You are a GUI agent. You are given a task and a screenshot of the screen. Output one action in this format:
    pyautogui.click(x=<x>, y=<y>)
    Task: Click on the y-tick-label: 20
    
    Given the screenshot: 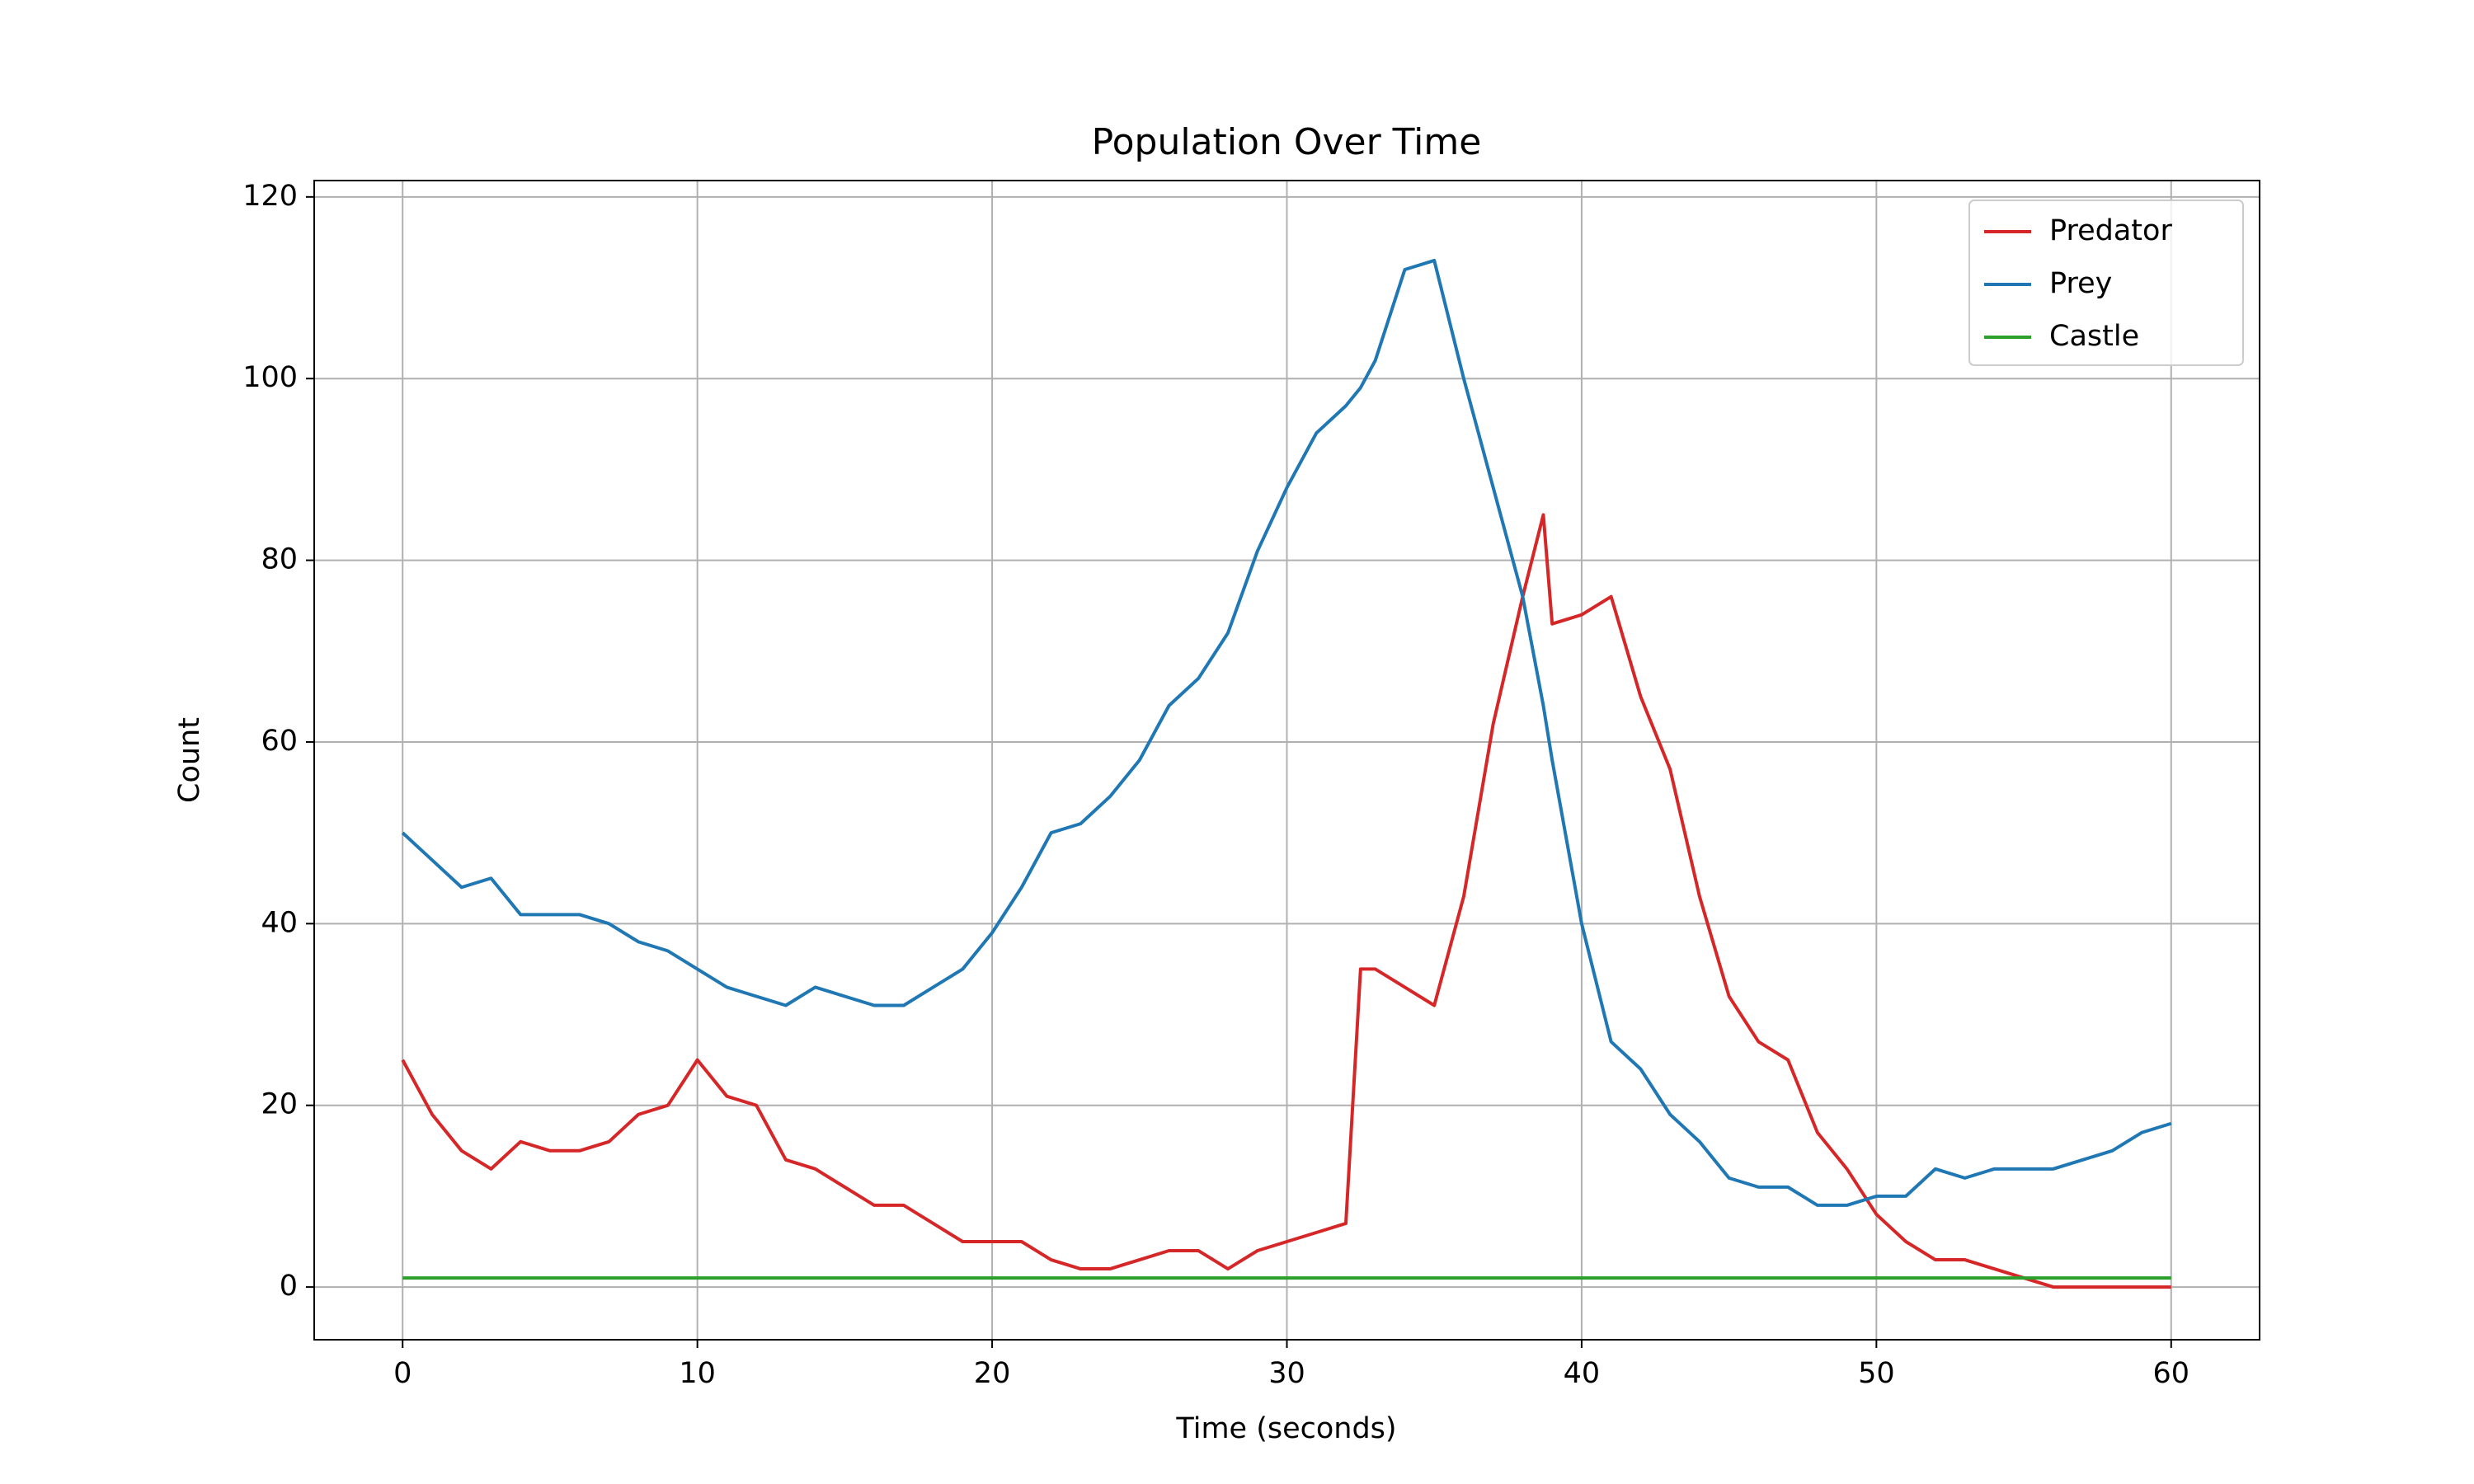 What is the action you would take?
    pyautogui.click(x=279, y=1104)
    